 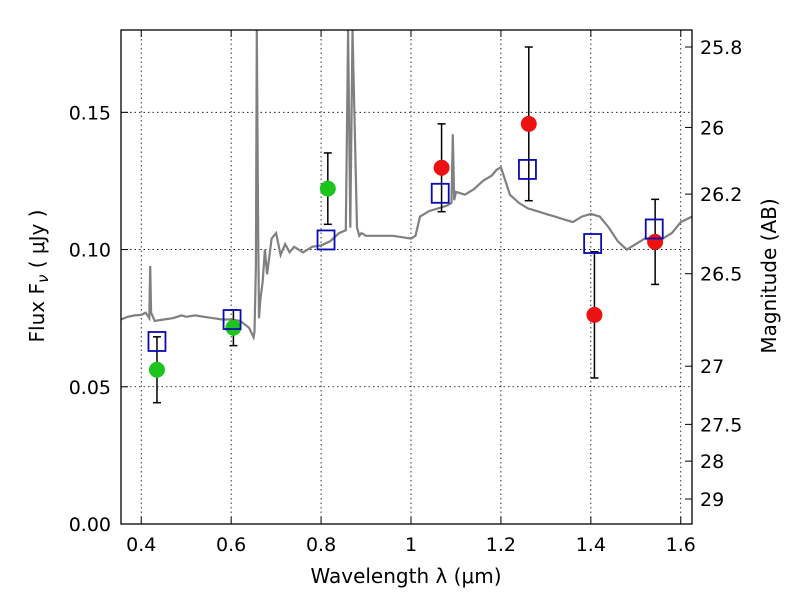 What do you see at coordinates (712, 367) in the screenshot?
I see `y2-tick-label: 27` at bounding box center [712, 367].